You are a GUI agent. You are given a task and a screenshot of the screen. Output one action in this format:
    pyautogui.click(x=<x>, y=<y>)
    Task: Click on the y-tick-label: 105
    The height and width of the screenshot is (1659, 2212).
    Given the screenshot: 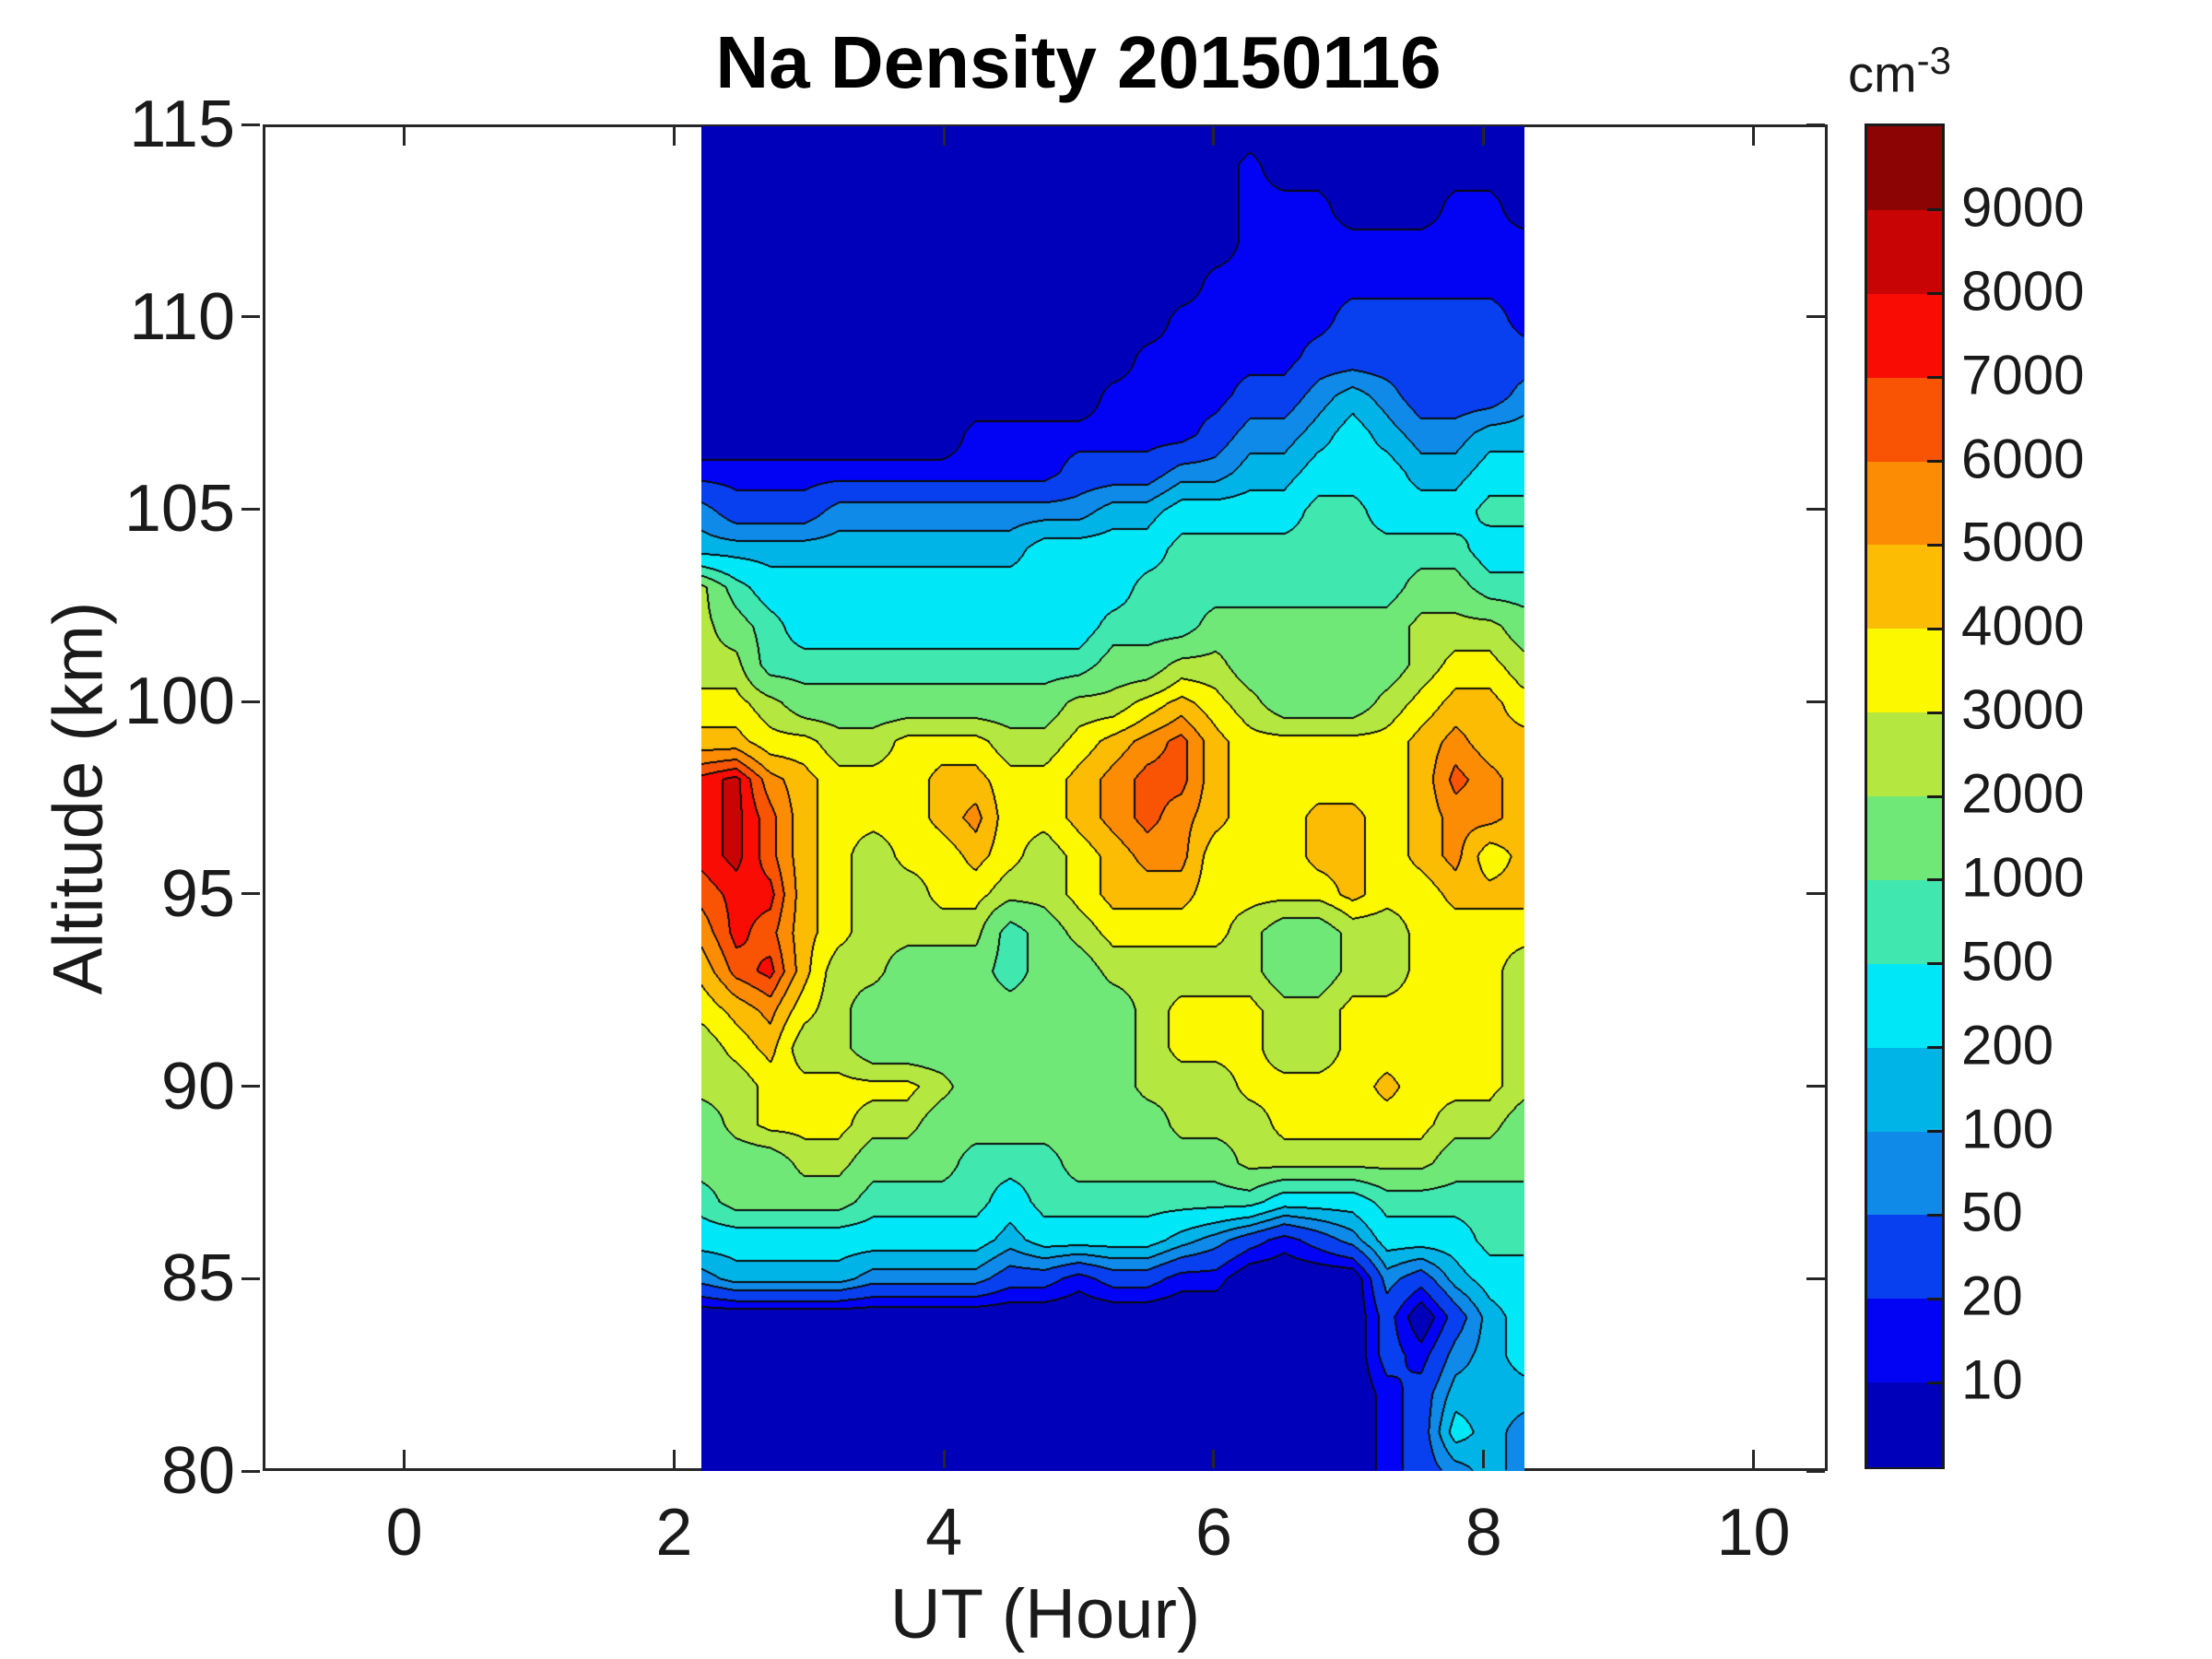 What is the action you would take?
    pyautogui.click(x=179, y=509)
    